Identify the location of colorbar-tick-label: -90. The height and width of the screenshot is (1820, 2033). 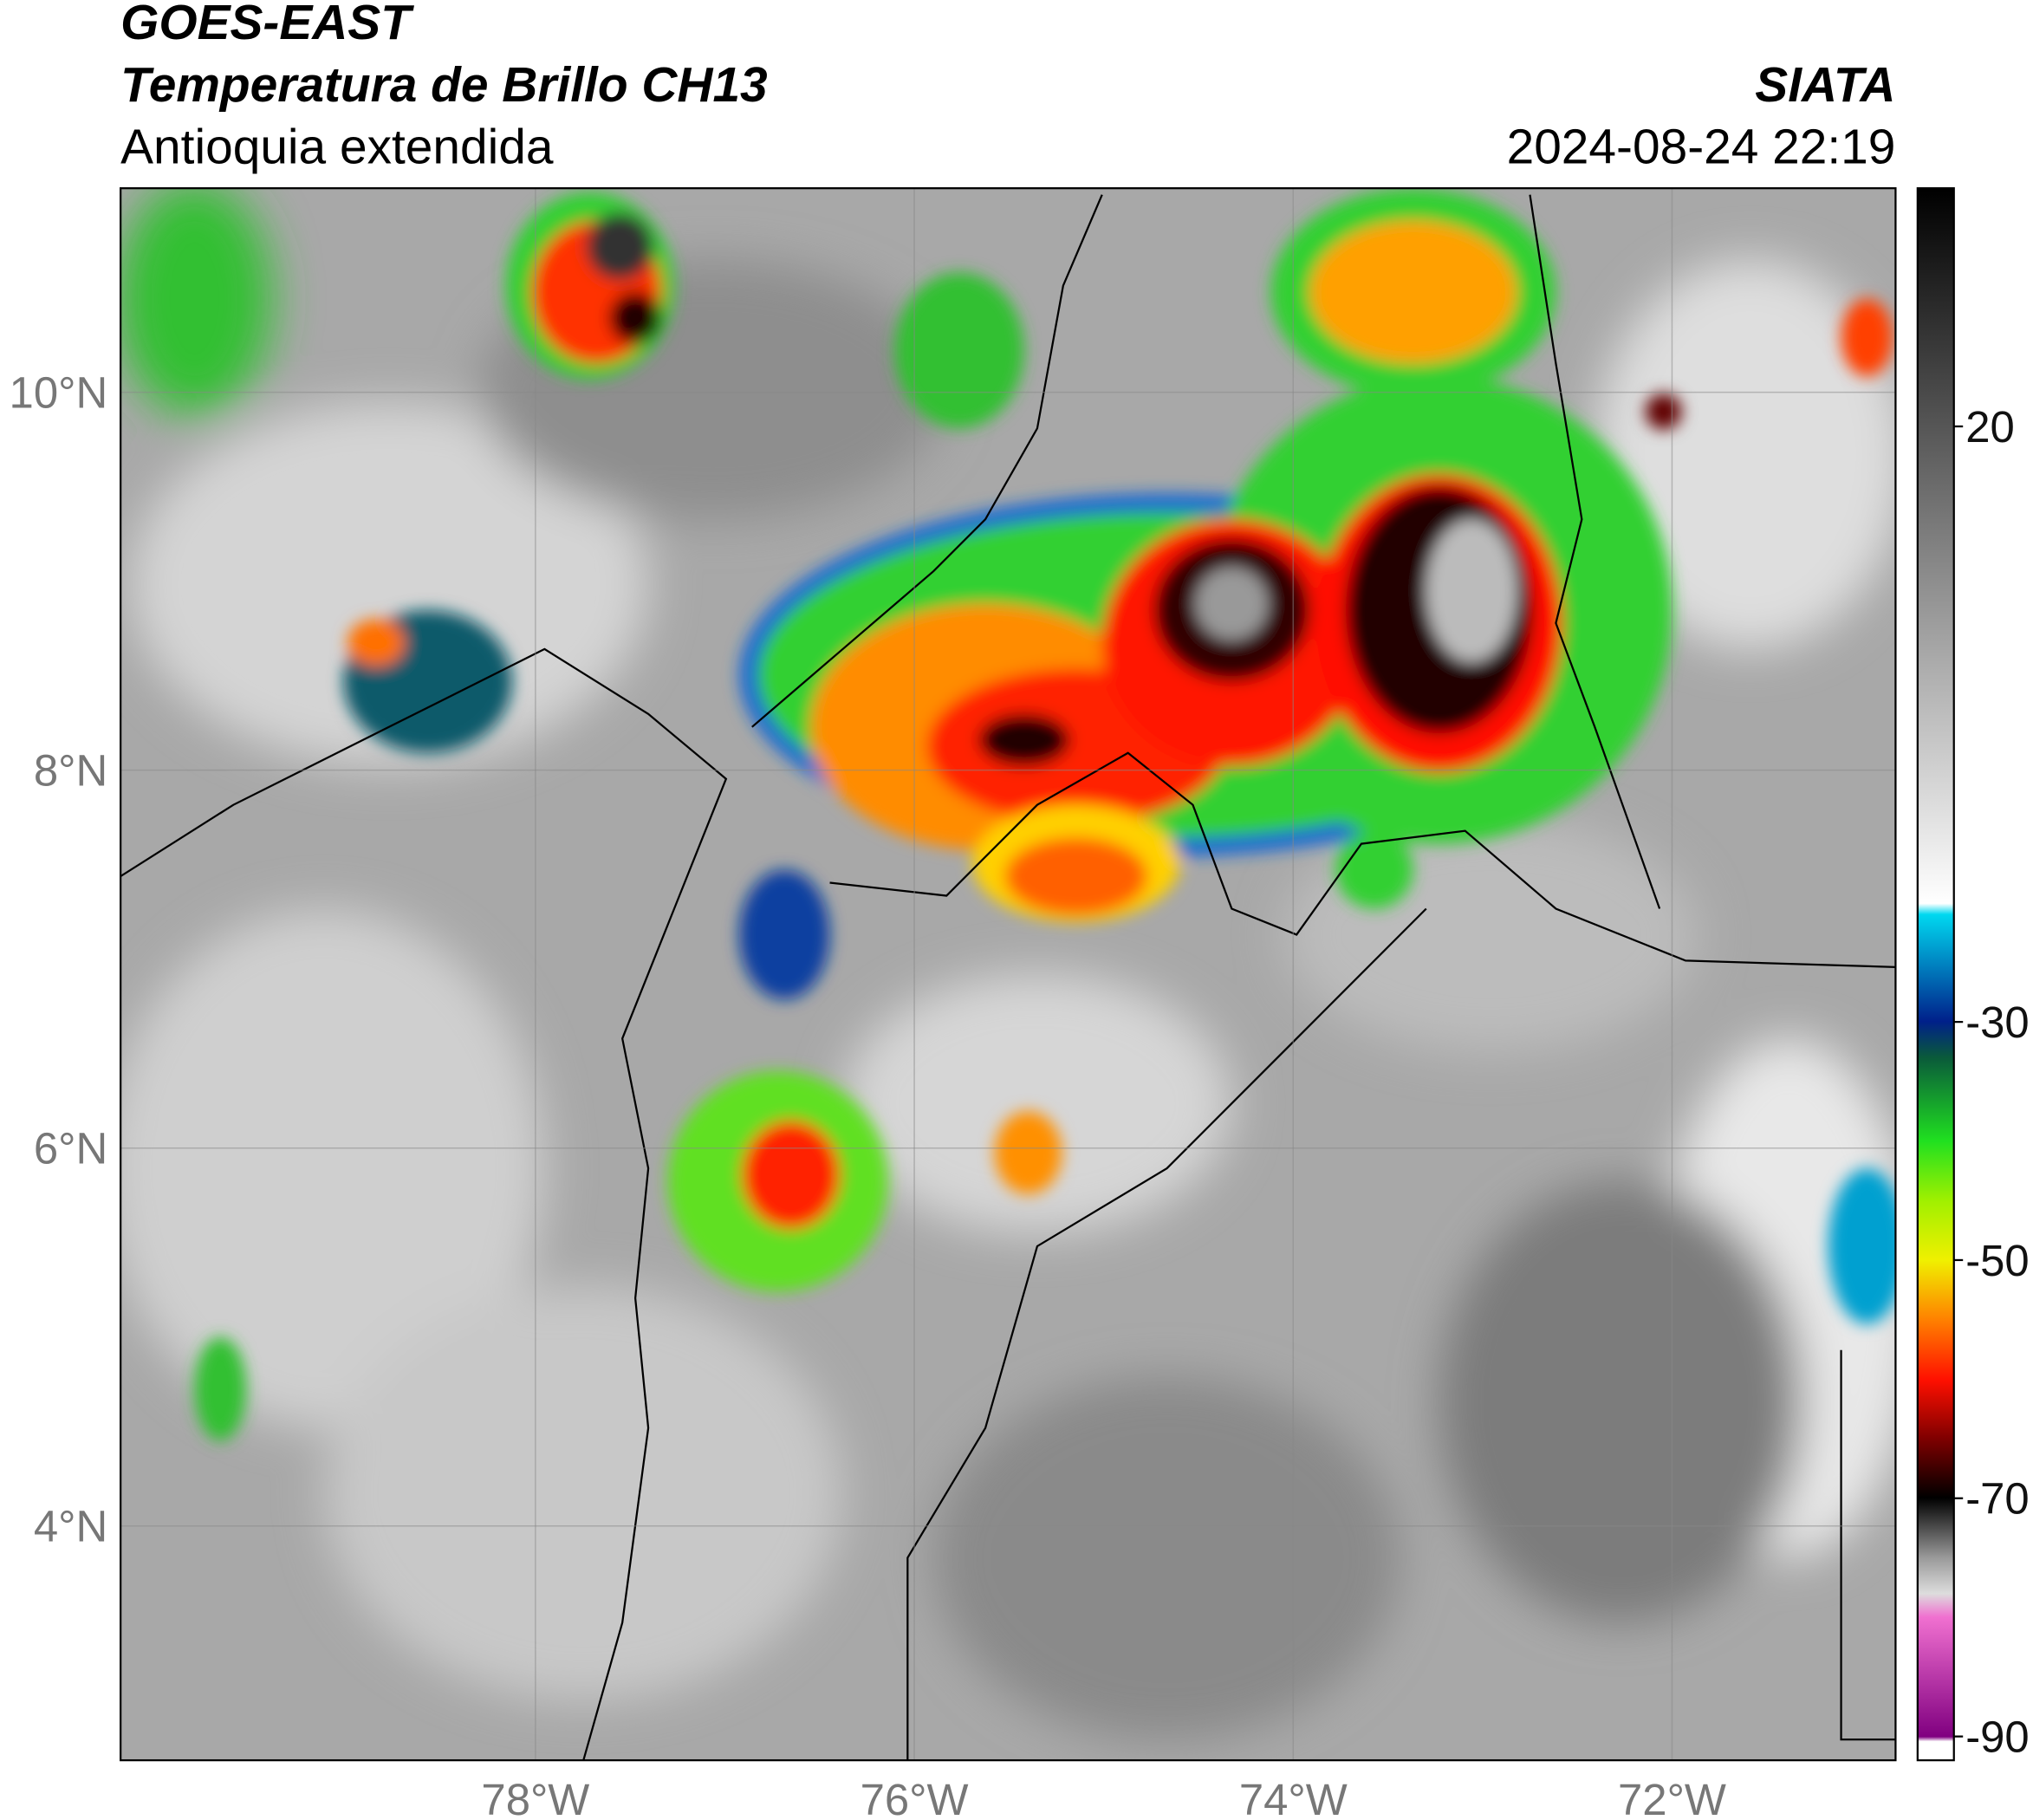
(1997, 1737).